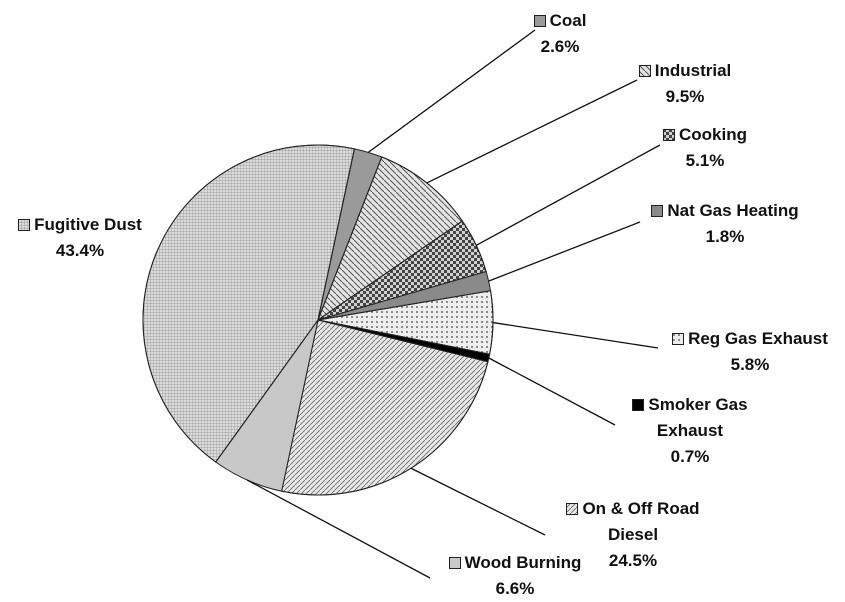  I want to click on slice-label: Coal 2.6%, so click(560, 34).